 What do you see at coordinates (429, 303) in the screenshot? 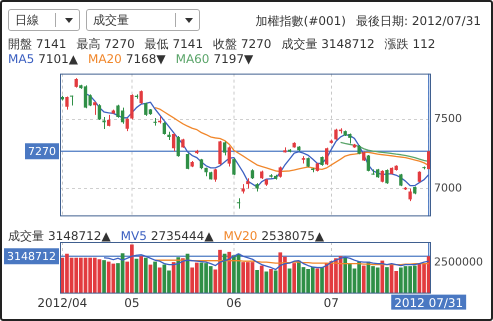
I see `x-tick-label: 2012 07/31` at bounding box center [429, 303].